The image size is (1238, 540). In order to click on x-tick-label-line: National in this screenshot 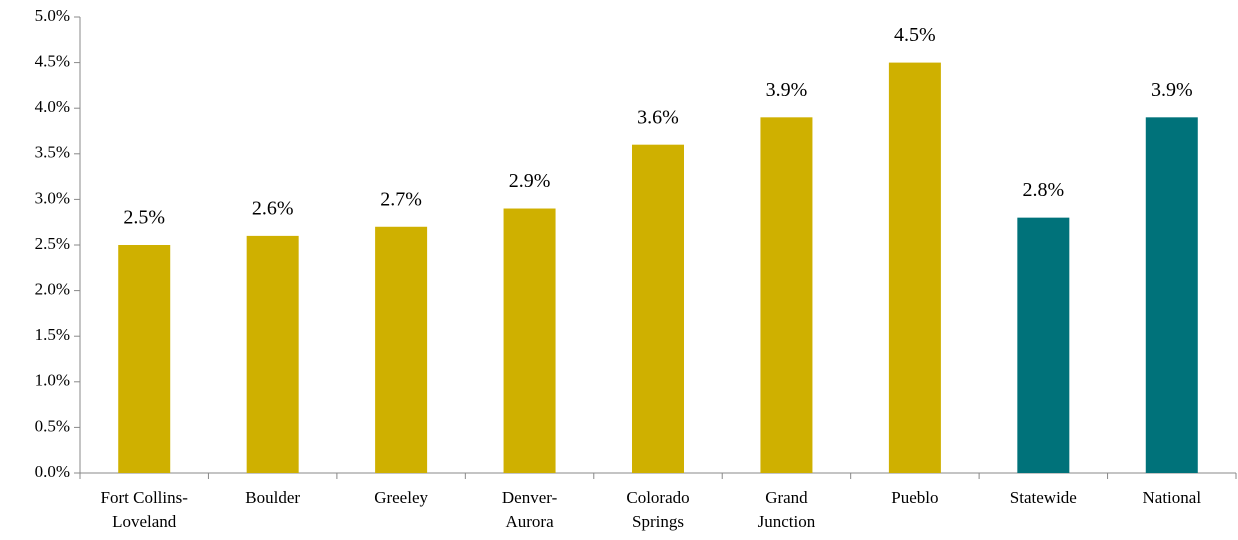, I will do `click(1172, 497)`.